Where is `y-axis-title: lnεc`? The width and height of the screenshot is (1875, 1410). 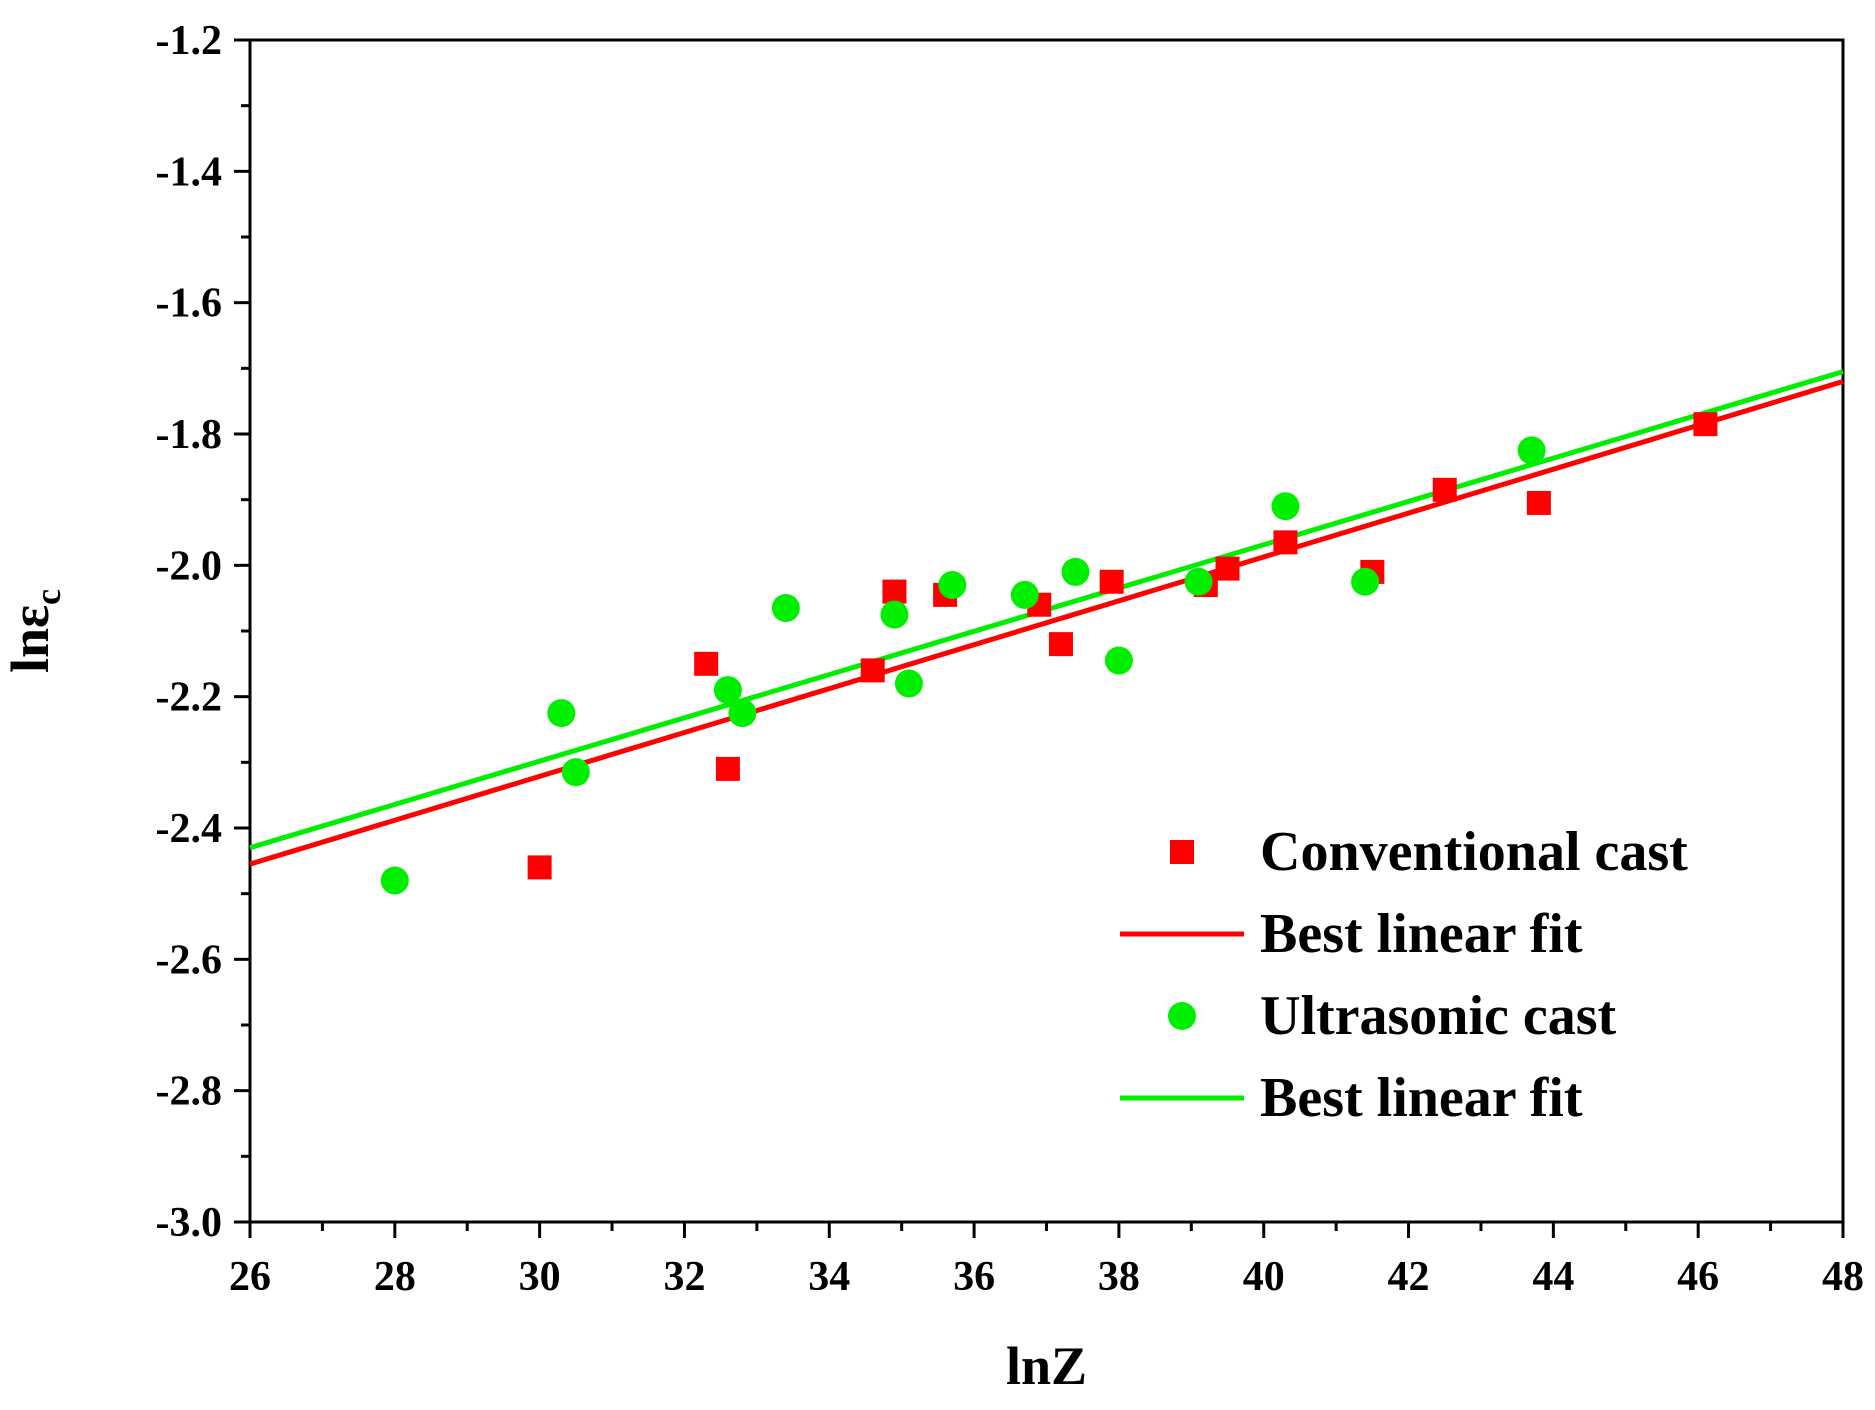 y-axis-title: lnεc is located at coordinates (34, 631).